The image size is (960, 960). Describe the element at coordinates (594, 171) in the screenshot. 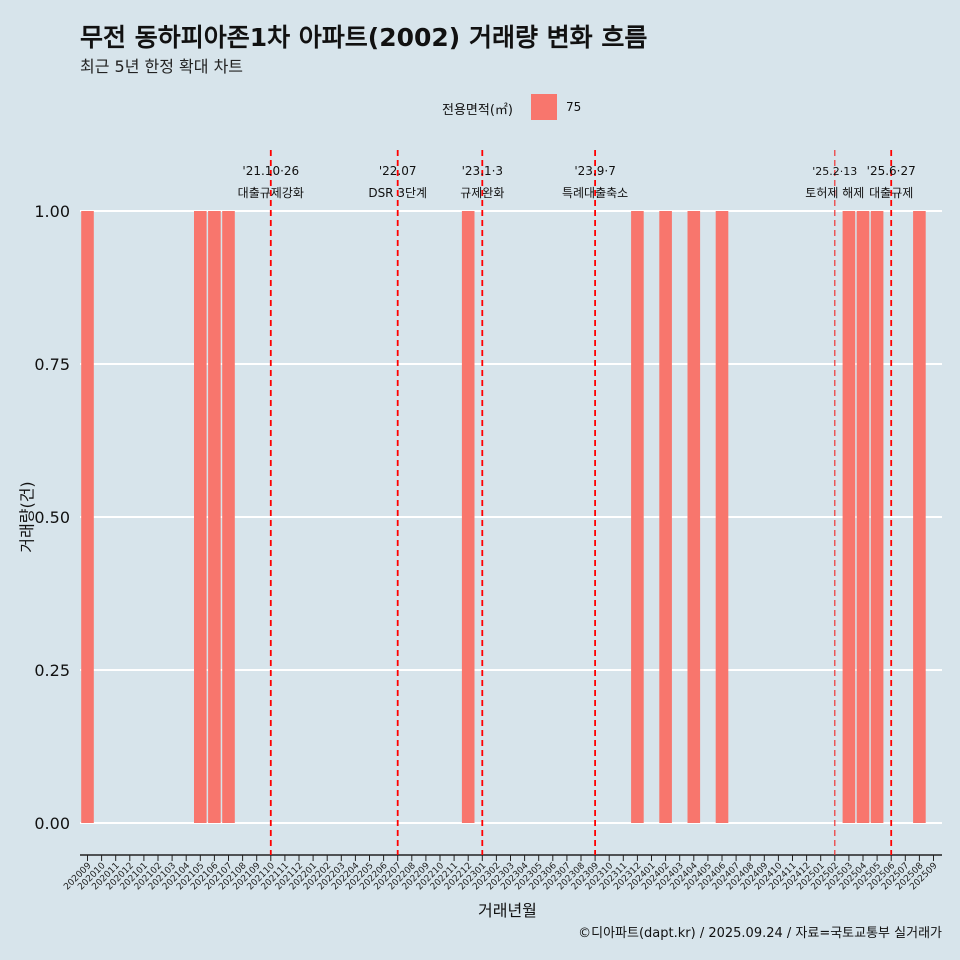

I see `event-date: '23.9·7` at that location.